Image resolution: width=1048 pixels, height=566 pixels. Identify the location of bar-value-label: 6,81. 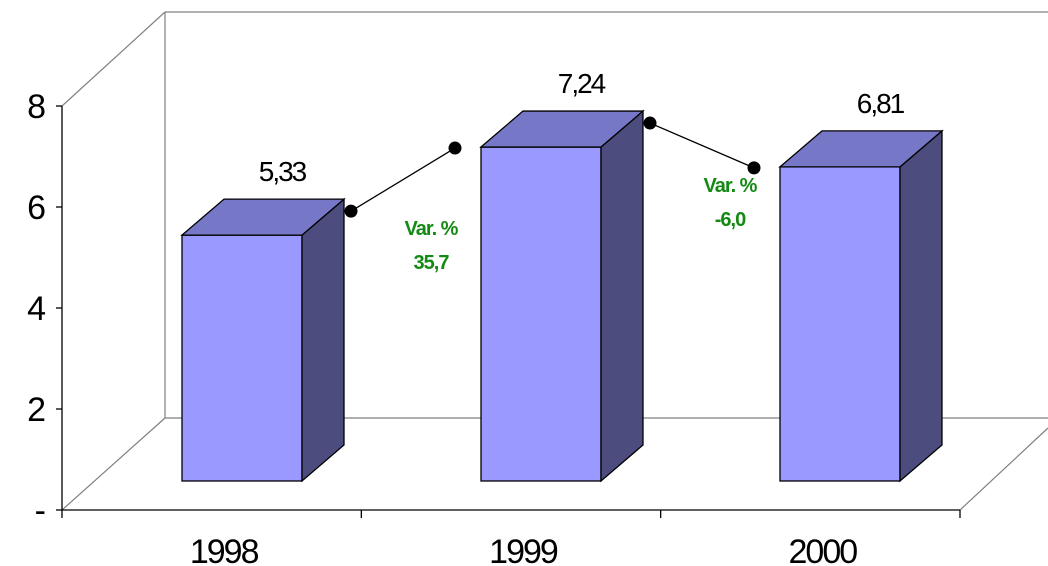
(881, 103).